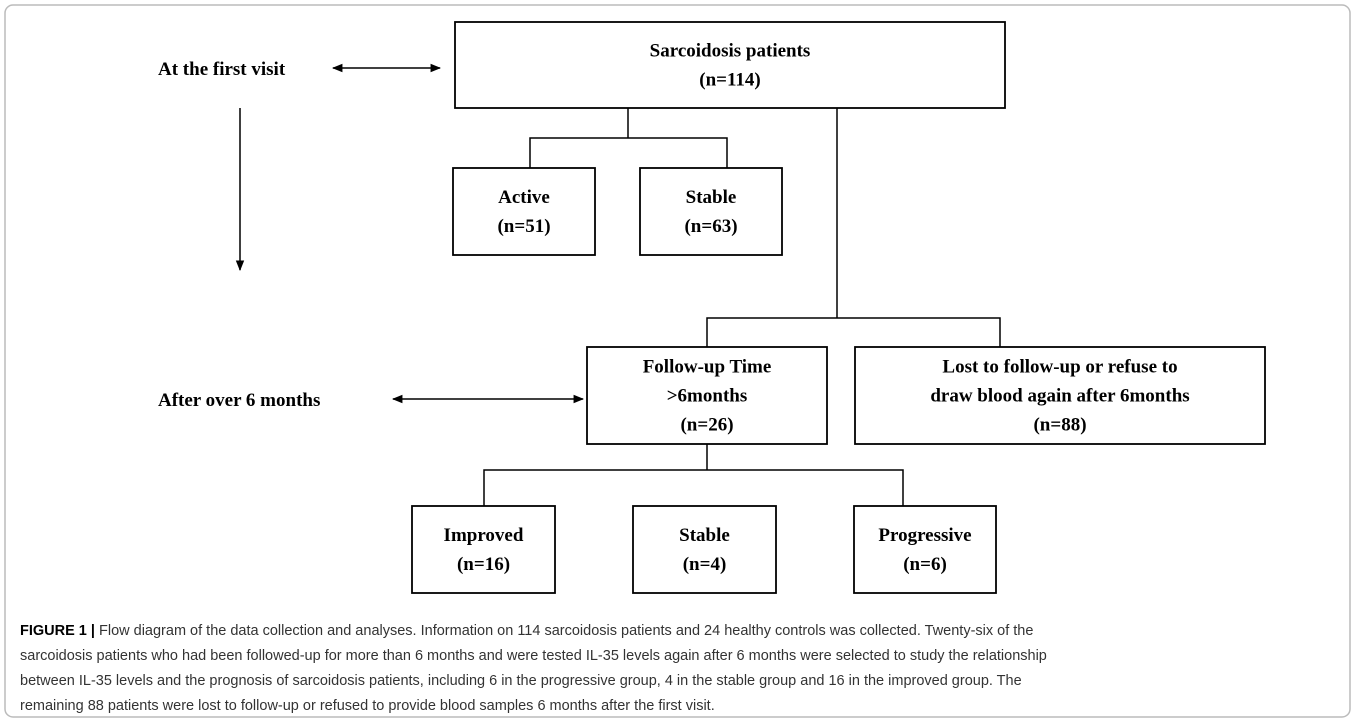  Describe the element at coordinates (222, 69) in the screenshot. I see `side-label: At the first visit` at that location.